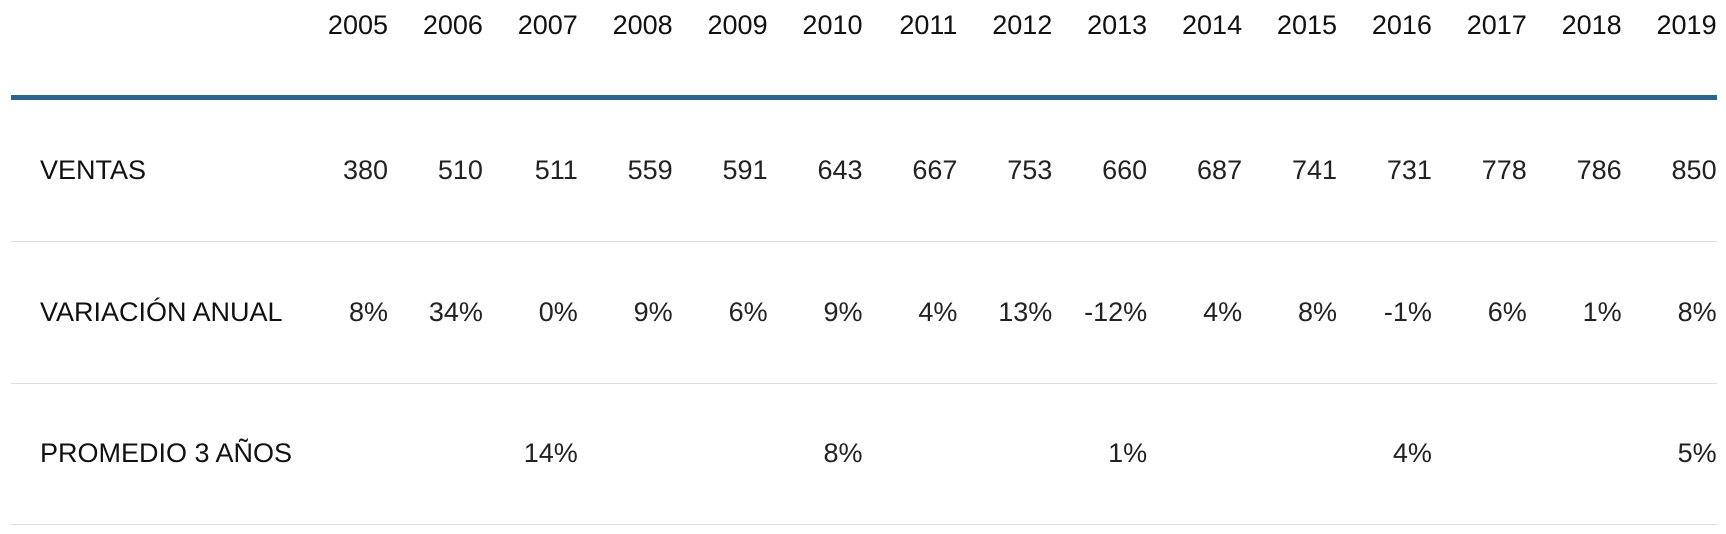  Describe the element at coordinates (1686, 25) in the screenshot. I see `column-header: 2019` at that location.